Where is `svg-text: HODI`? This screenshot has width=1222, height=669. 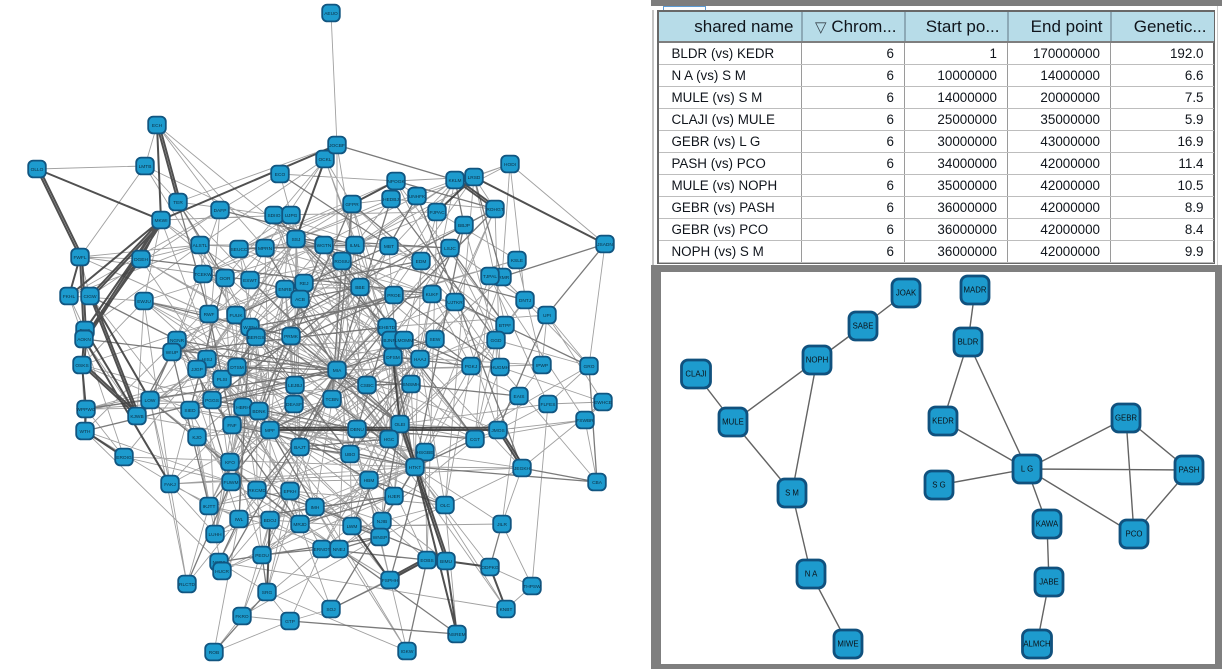 svg-text: HODI is located at coordinates (510, 165).